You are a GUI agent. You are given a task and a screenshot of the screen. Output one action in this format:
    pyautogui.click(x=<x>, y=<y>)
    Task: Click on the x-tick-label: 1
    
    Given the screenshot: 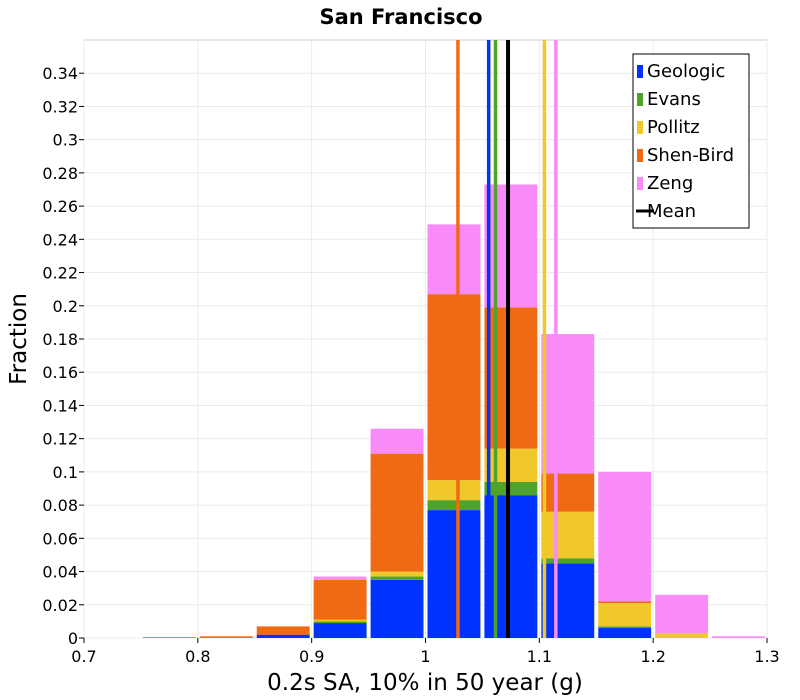 What is the action you would take?
    pyautogui.click(x=425, y=656)
    